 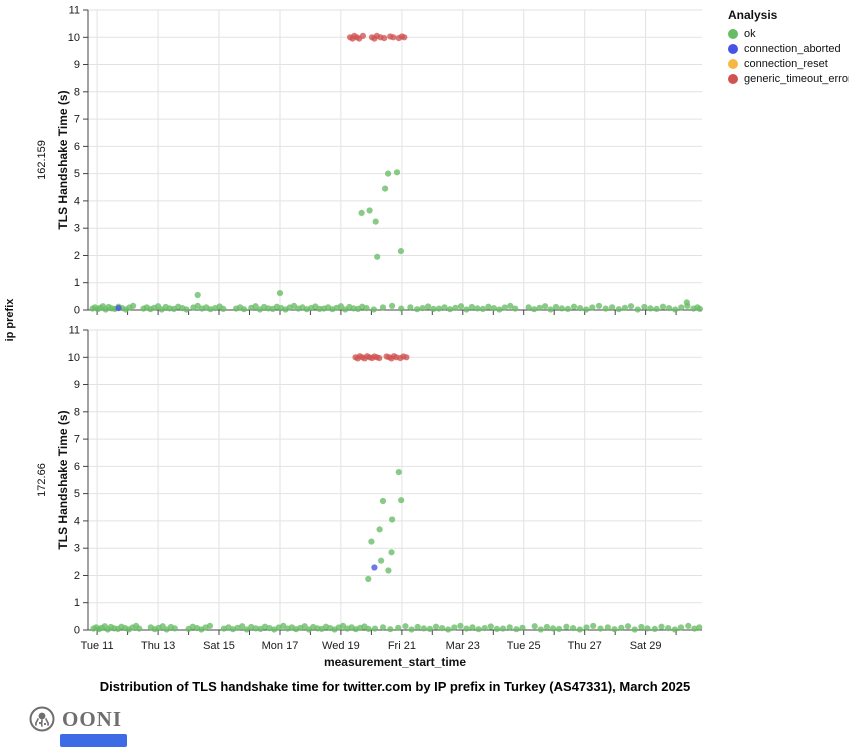 What do you see at coordinates (219, 646) in the screenshot?
I see `svg-text: Sat 15` at bounding box center [219, 646].